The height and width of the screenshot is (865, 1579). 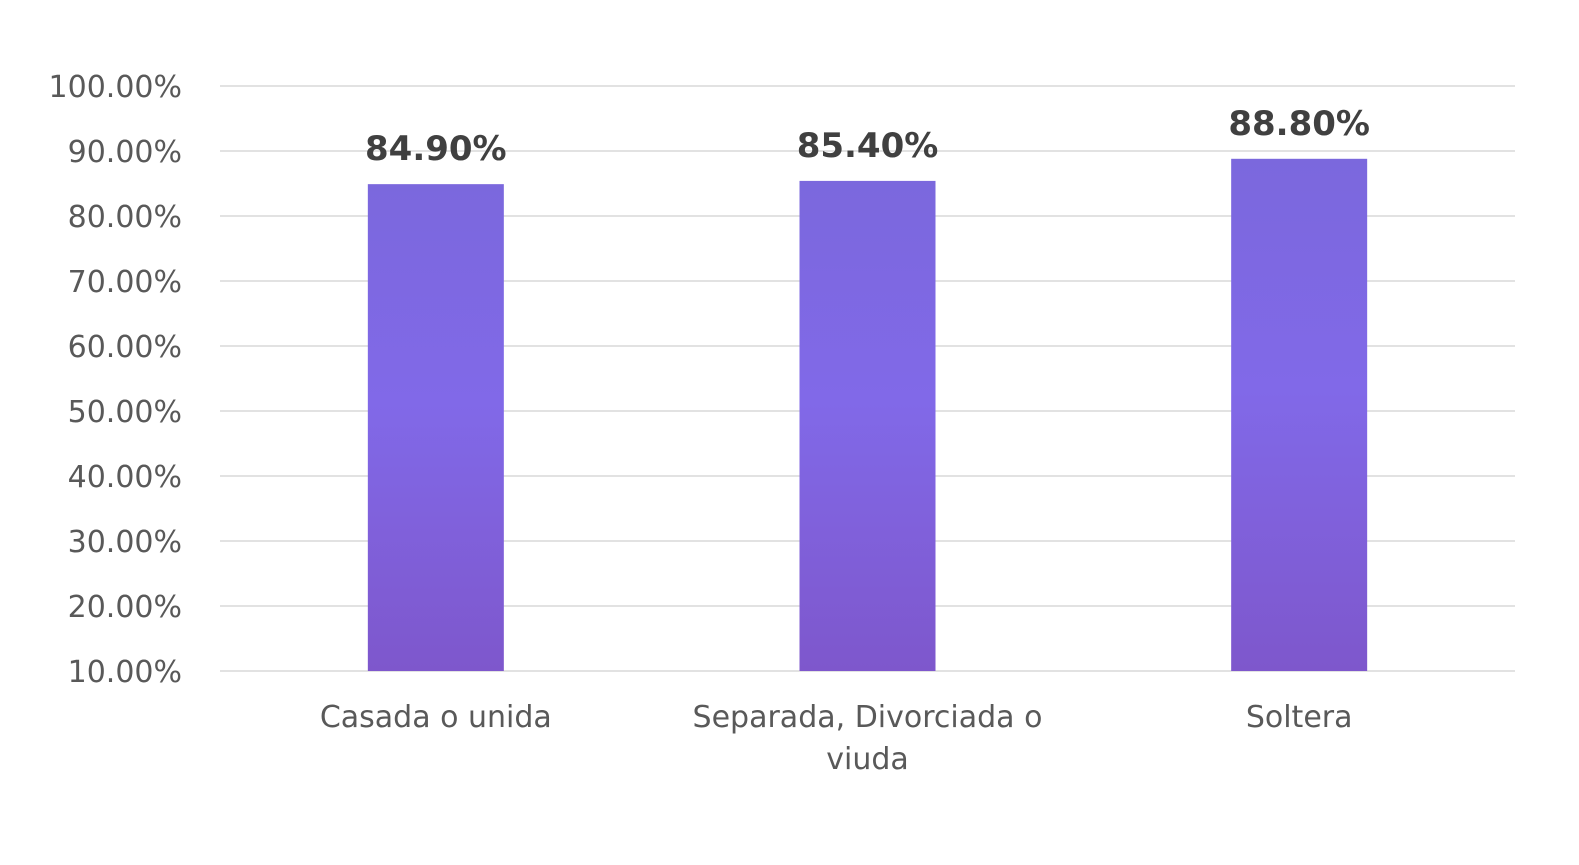 I want to click on x-tick-label: Soltera, so click(x=1299, y=717).